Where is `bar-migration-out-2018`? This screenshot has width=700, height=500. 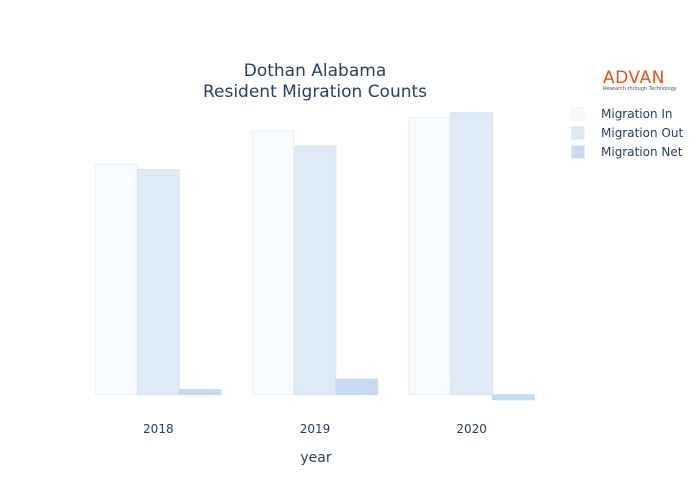 bar-migration-out-2018 is located at coordinates (158, 282).